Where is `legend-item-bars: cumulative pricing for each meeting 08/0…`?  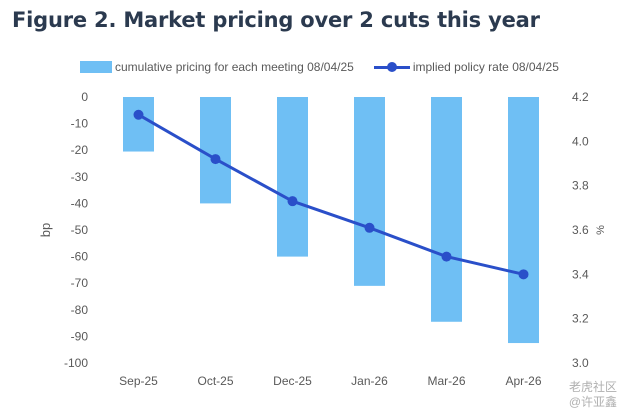 legend-item-bars: cumulative pricing for each meeting 08/0… is located at coordinates (217, 67).